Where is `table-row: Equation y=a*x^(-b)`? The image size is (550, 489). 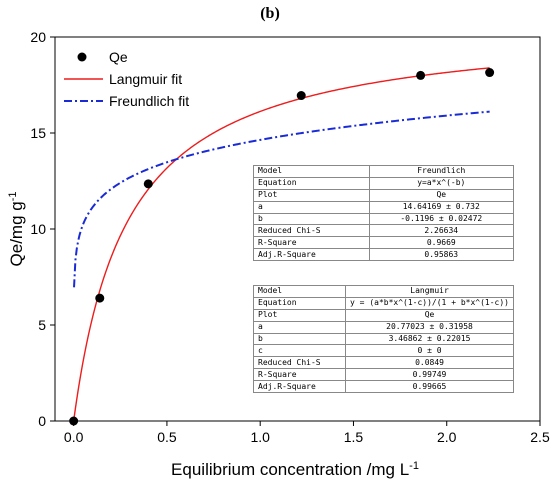
table-row: Equation y=a*x^(-b) is located at coordinates (384, 183).